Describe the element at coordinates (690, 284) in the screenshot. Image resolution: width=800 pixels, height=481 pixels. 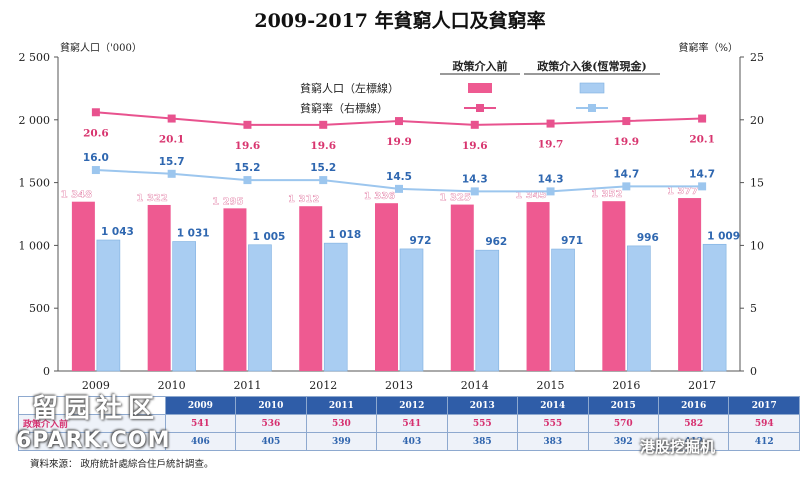
I see `bar-before-2017` at that location.